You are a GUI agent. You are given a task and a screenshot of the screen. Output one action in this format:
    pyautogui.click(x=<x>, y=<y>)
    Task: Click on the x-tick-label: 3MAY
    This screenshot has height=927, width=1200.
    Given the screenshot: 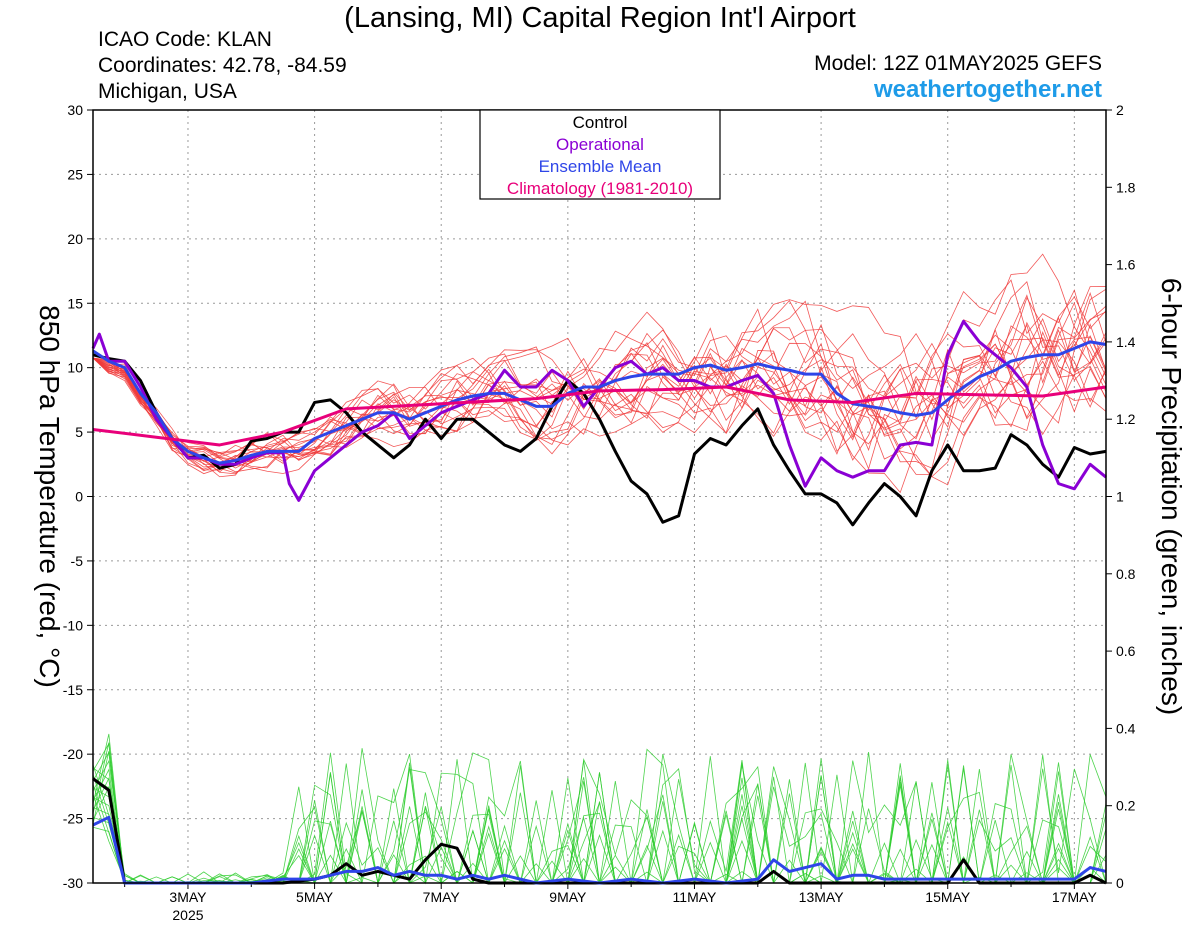 What is the action you would take?
    pyautogui.click(x=188, y=897)
    